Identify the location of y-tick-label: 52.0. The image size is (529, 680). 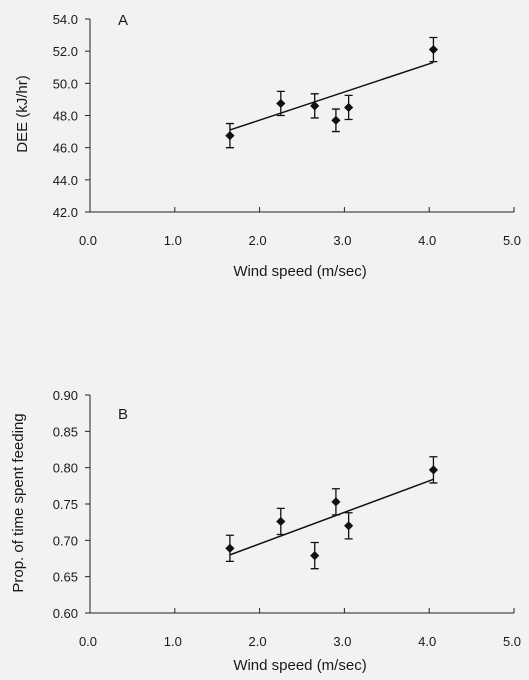
(65, 51).